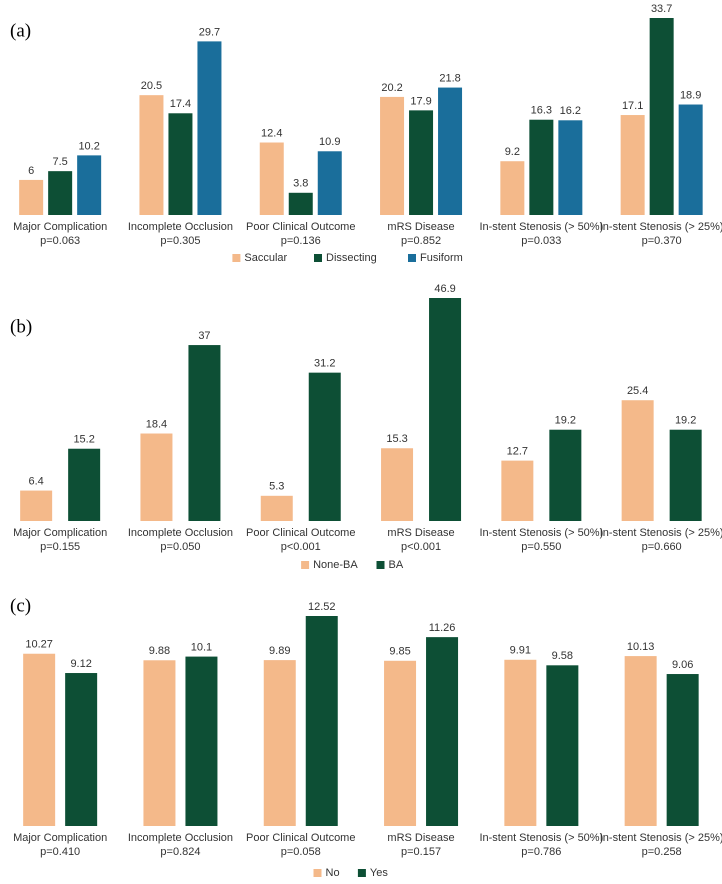  I want to click on value-label: 9.91, so click(520, 651).